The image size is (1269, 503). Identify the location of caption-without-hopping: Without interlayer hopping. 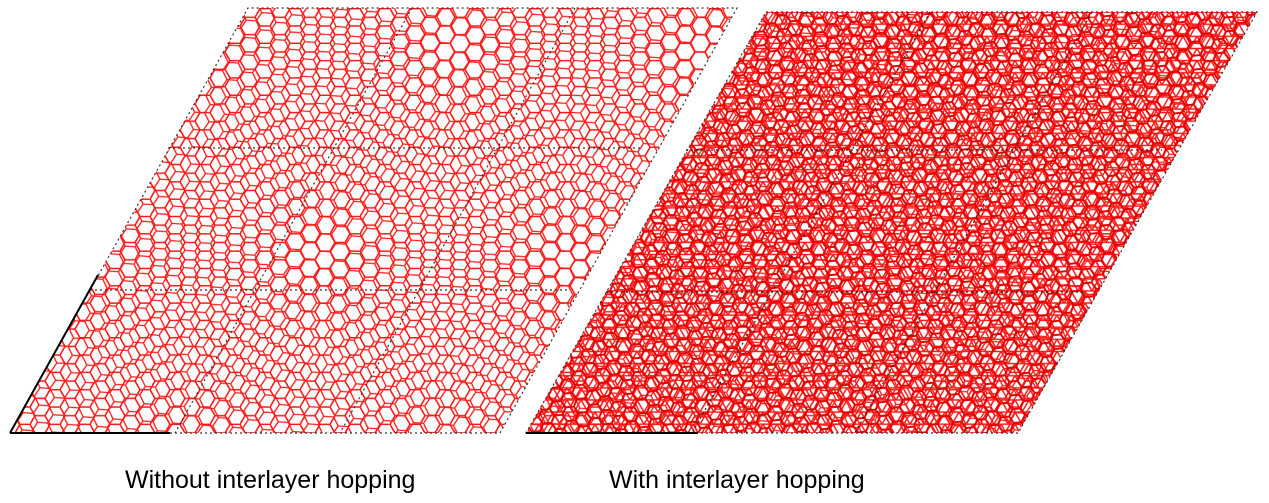
(270, 480).